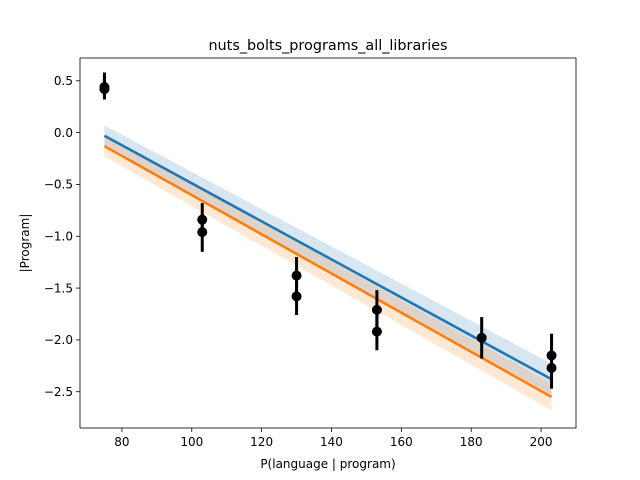 This screenshot has width=640, height=480. I want to click on chart-title: nuts_bolts_programs_all_libraries, so click(327, 46).